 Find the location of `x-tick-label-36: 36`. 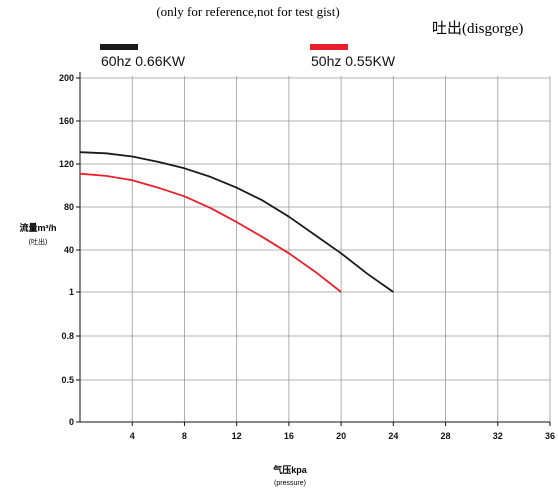

x-tick-label-36: 36 is located at coordinates (550, 436).